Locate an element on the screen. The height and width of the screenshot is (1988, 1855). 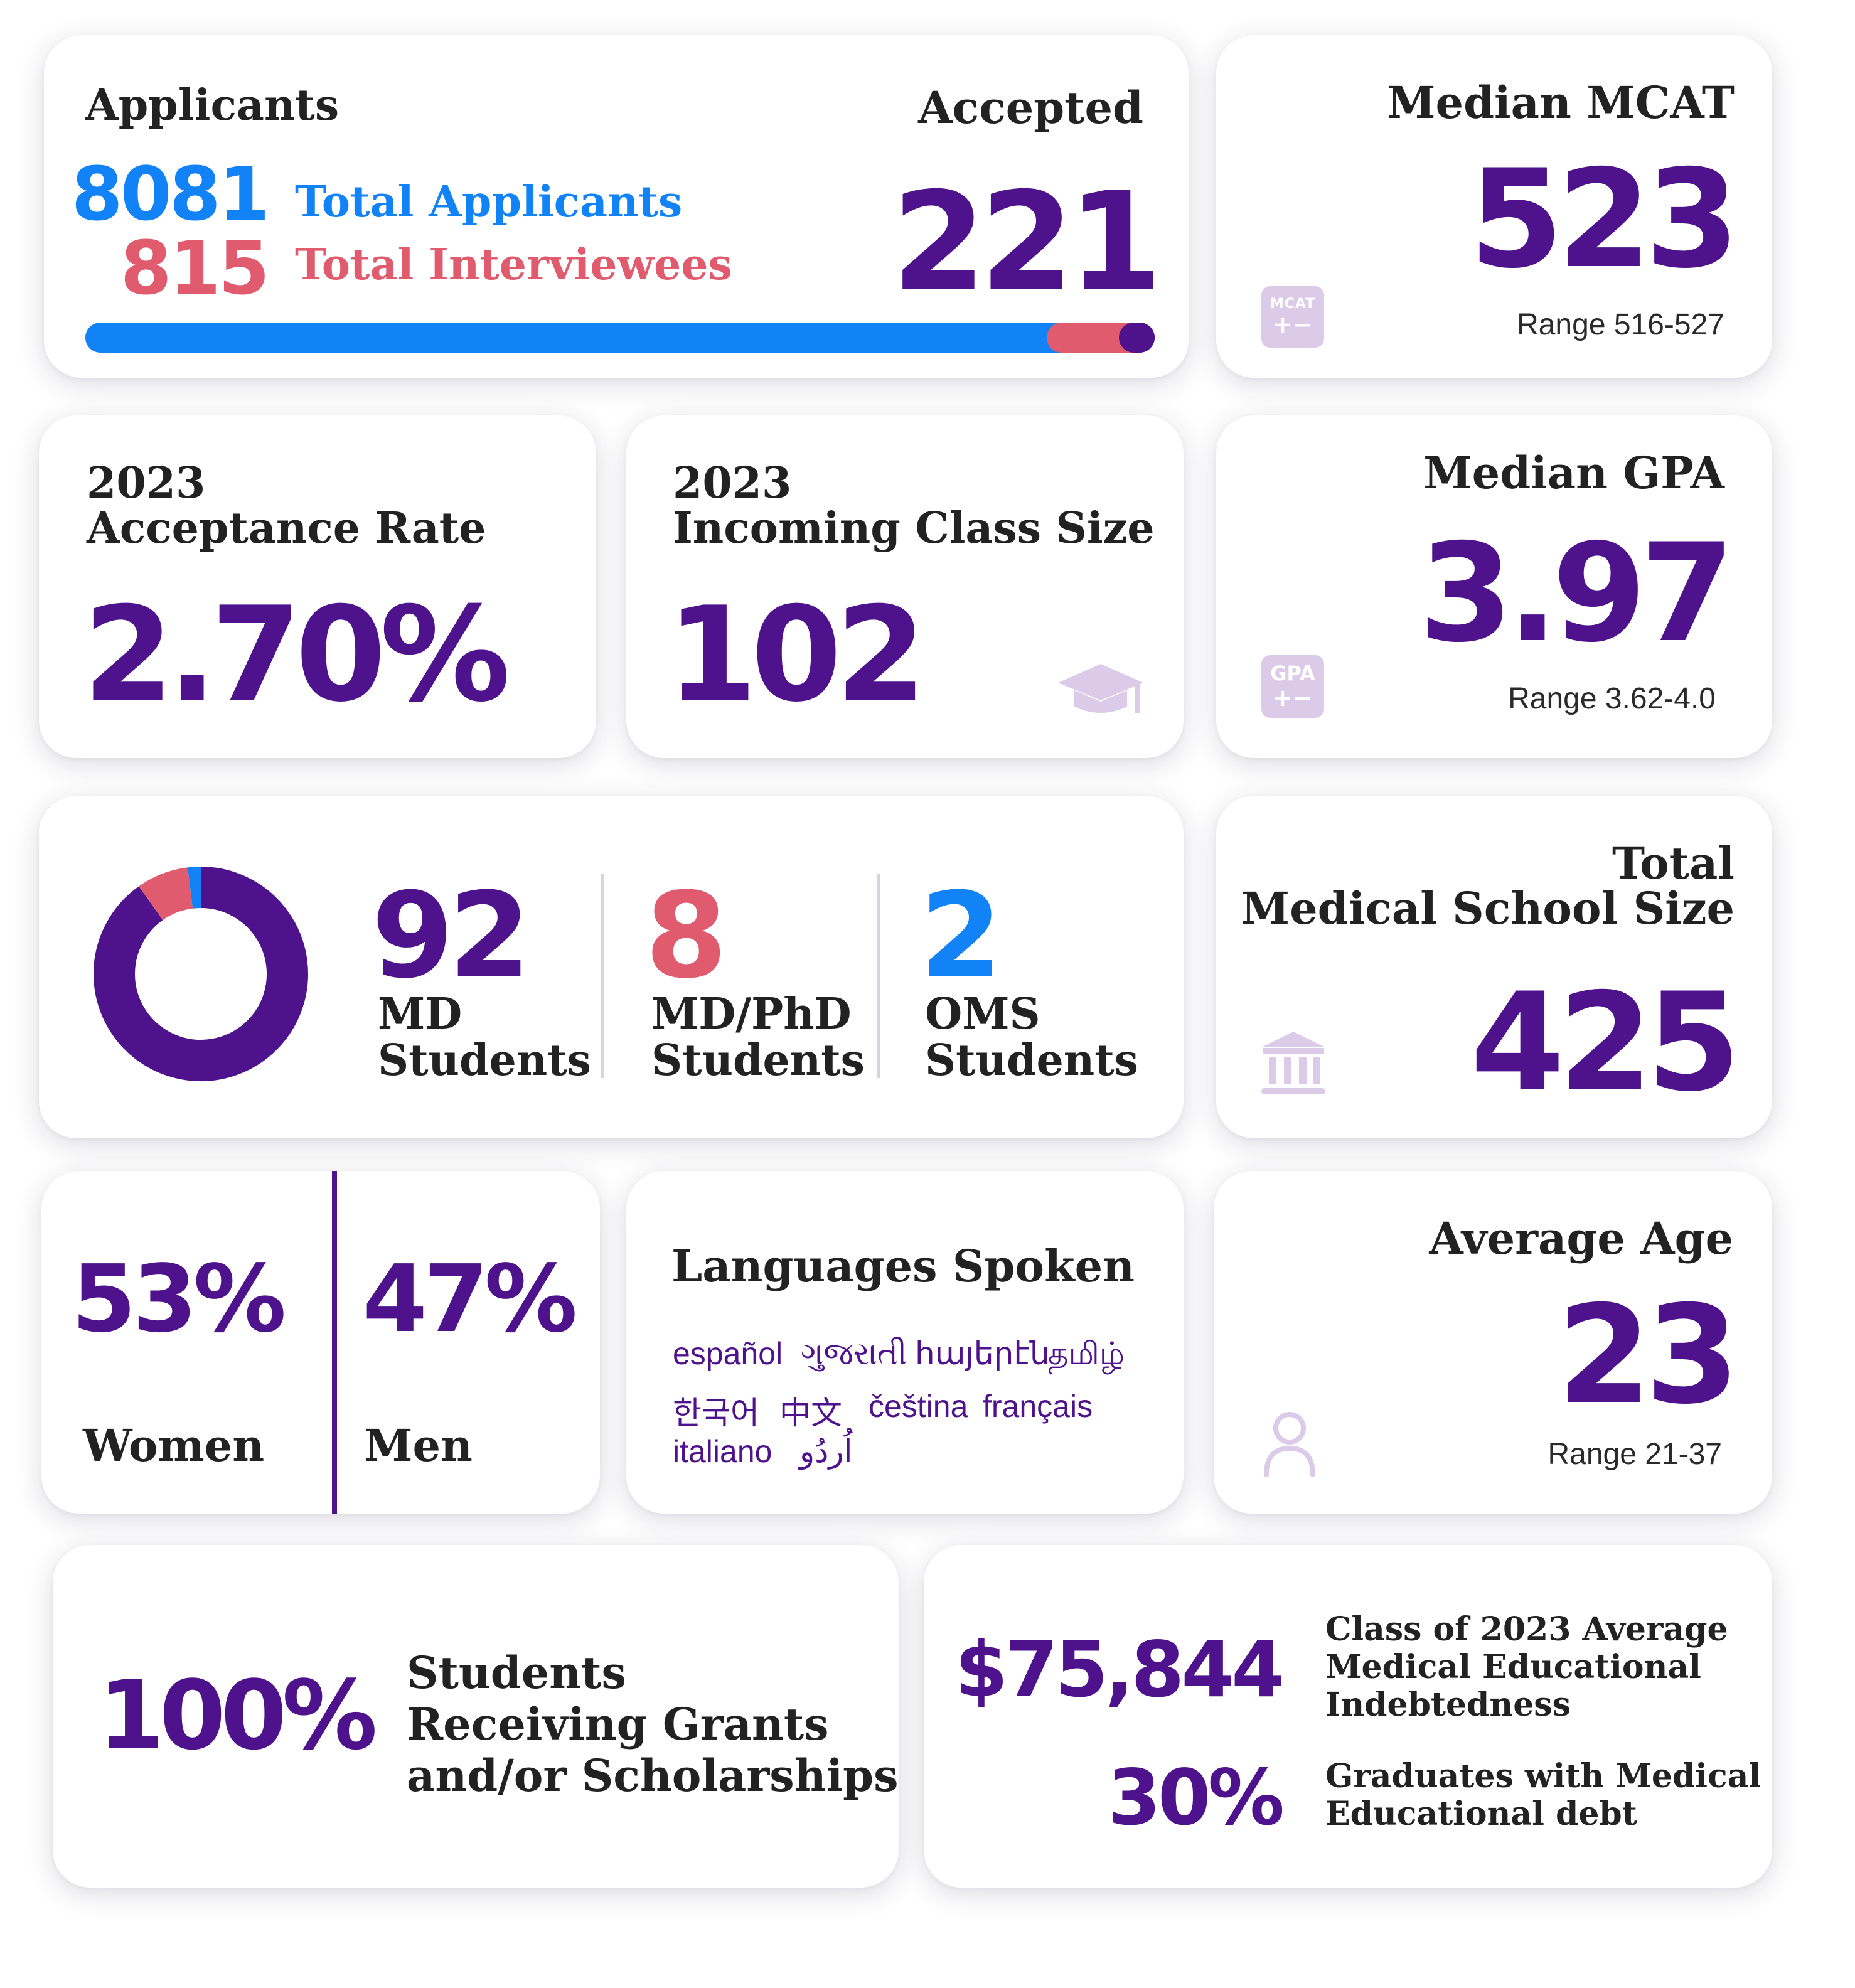
debt-label-3: Indebtedness is located at coordinates (1448, 1705).